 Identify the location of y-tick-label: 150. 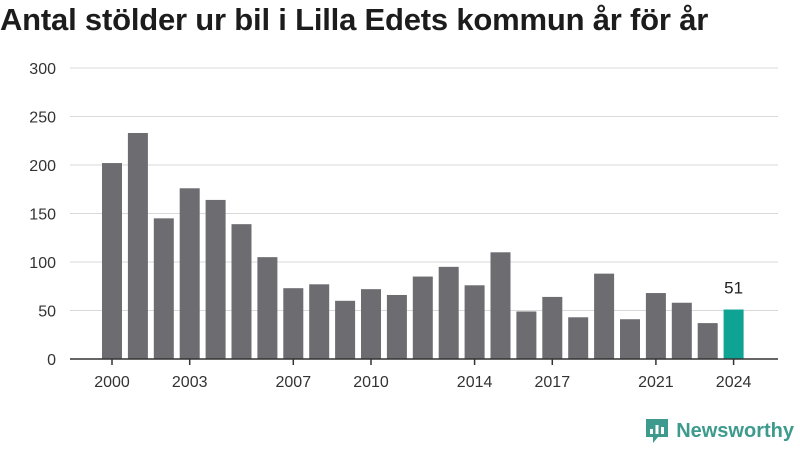
(42, 215).